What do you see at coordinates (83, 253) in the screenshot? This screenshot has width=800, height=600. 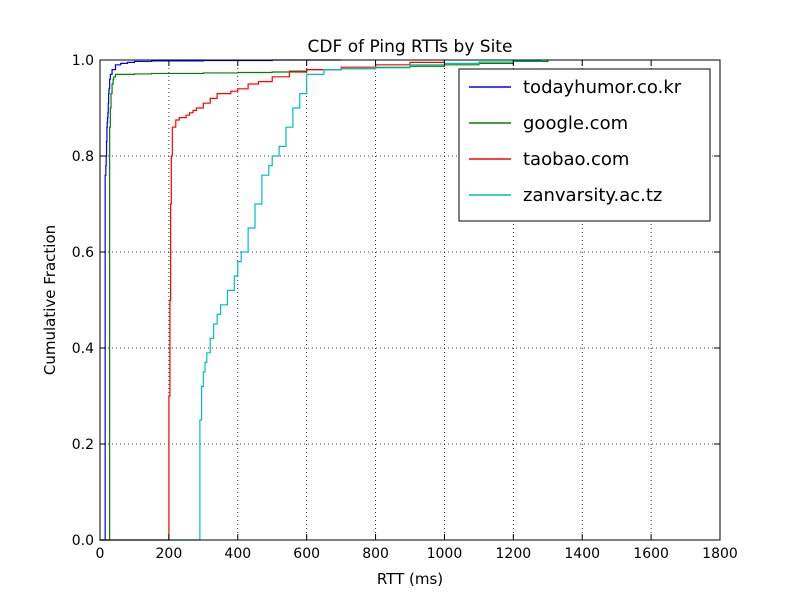 I see `y-tick-label: 0.6` at bounding box center [83, 253].